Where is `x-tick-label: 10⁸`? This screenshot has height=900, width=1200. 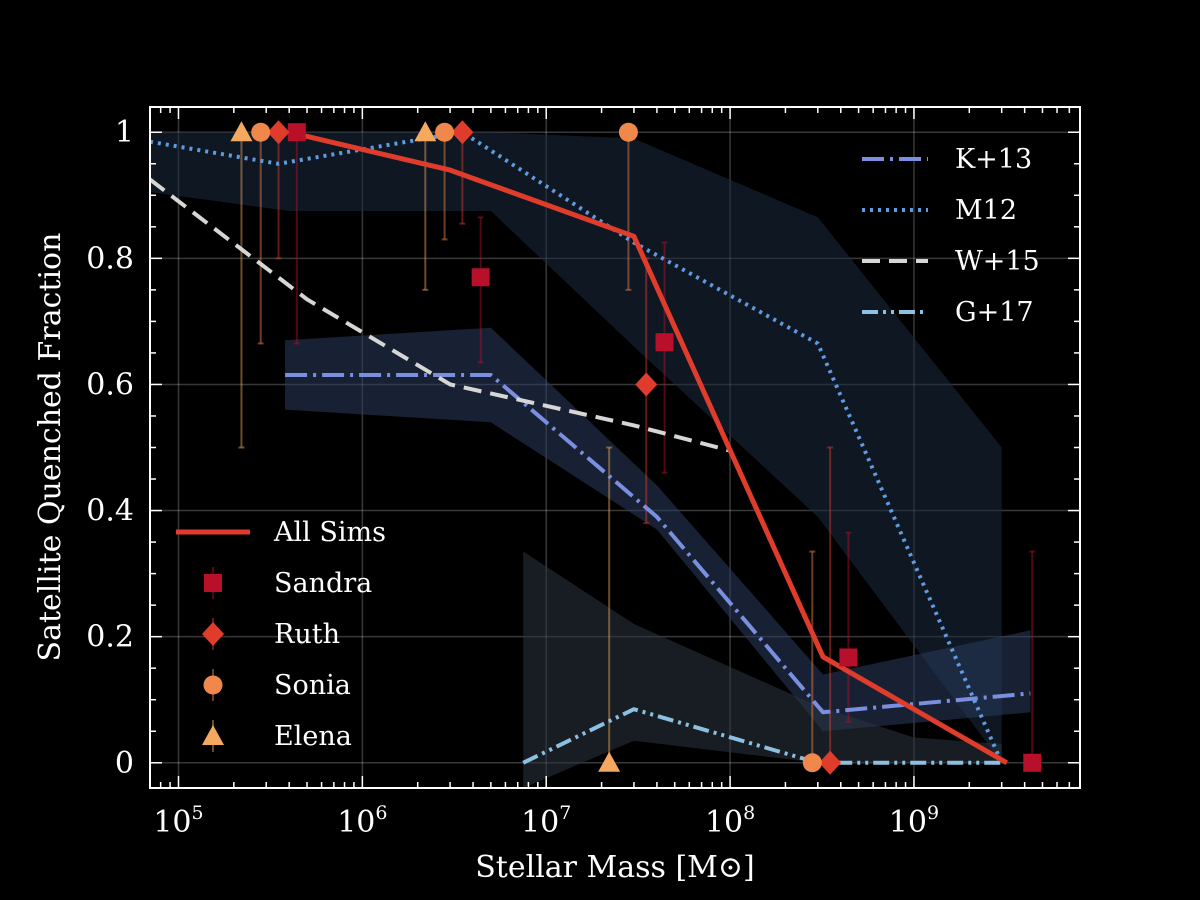 x-tick-label: 10⁸ is located at coordinates (730, 821).